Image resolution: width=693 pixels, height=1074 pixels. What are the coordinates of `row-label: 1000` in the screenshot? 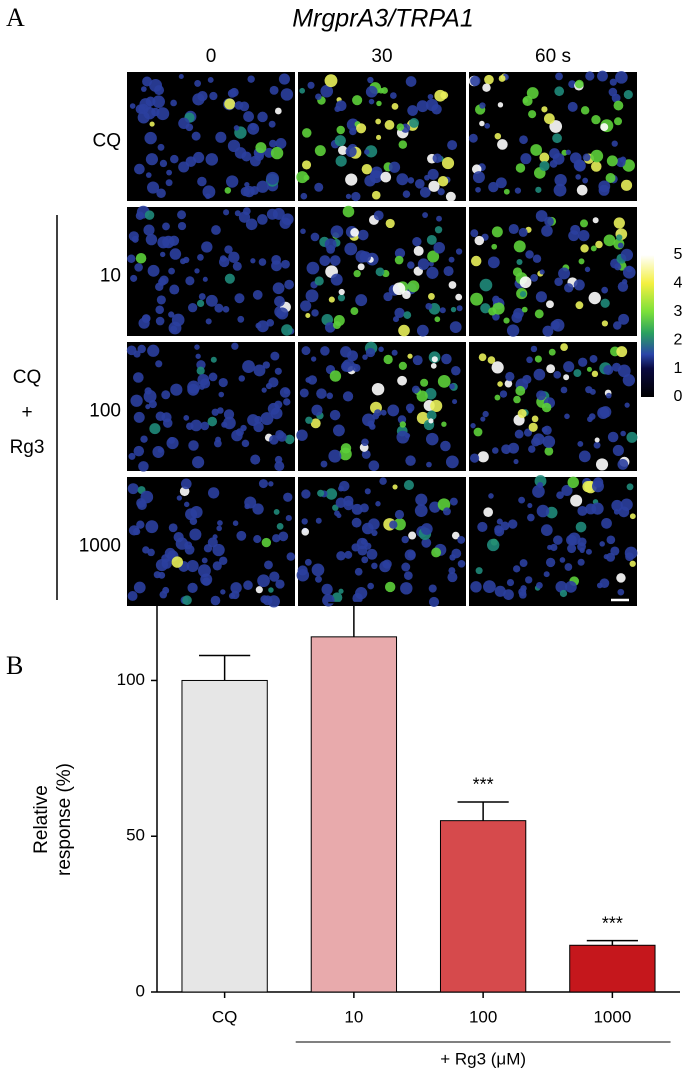 It's located at (100, 546).